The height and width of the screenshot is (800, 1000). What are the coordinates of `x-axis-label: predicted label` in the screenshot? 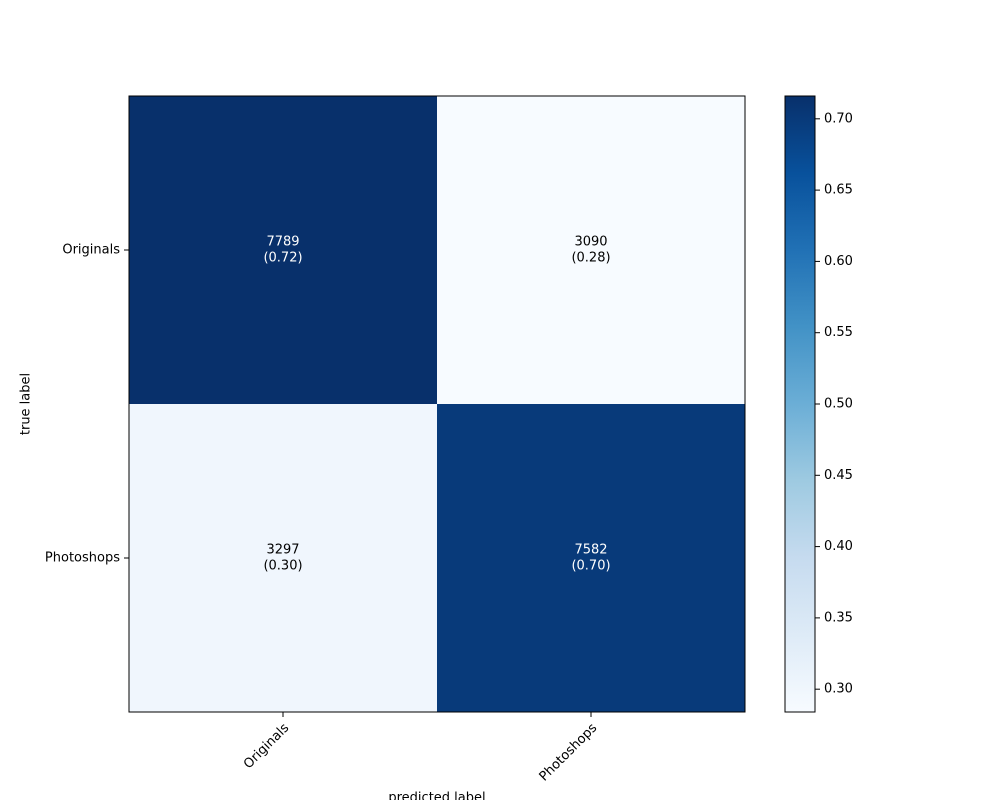 It's located at (436, 795).